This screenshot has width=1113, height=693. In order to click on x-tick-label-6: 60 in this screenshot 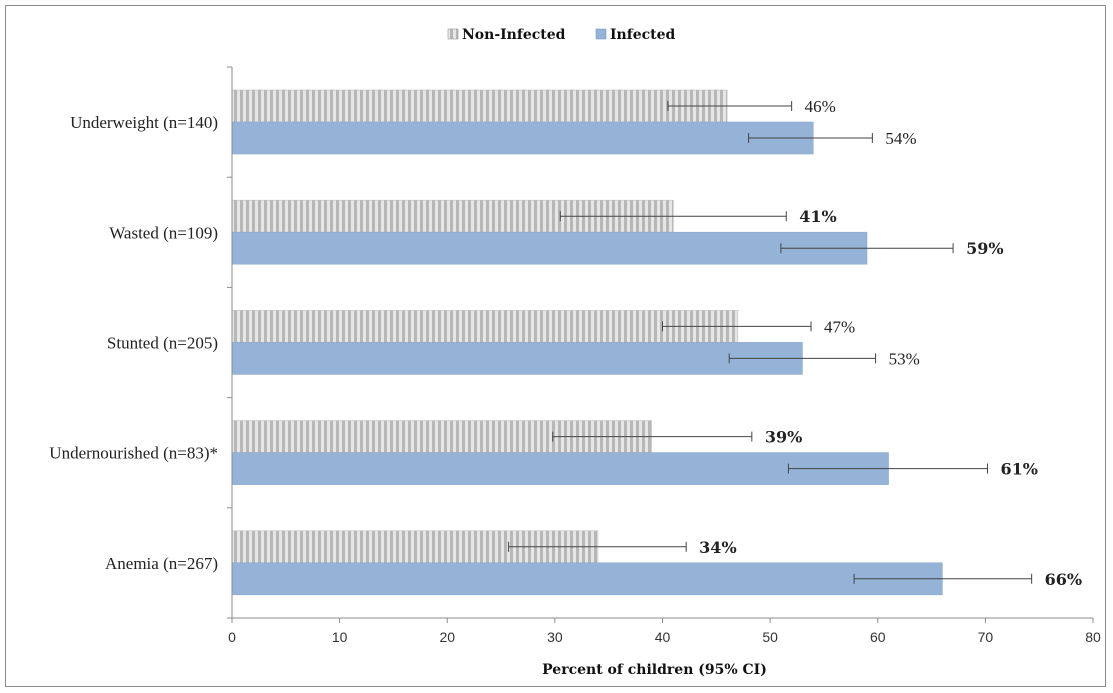, I will do `click(878, 637)`.